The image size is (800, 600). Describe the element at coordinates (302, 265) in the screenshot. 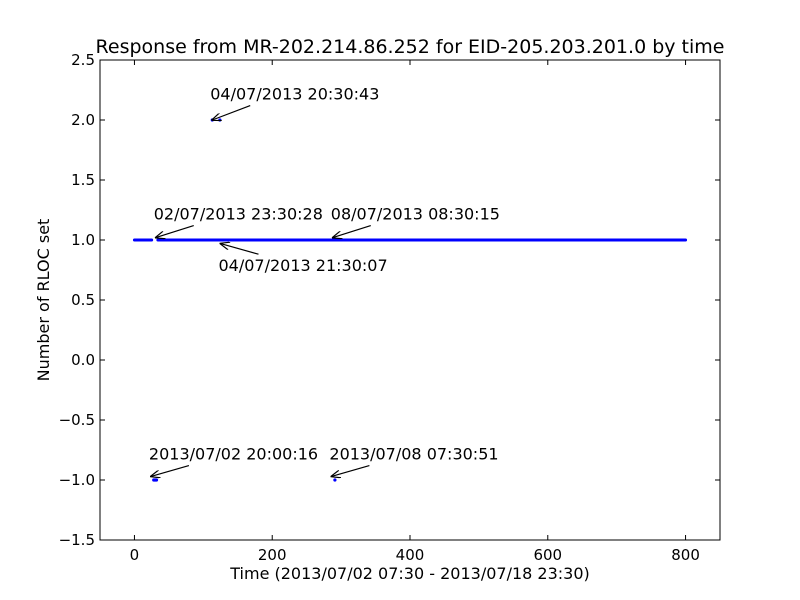

I see `annotation-label: 04/07/2013 21:30:07` at that location.